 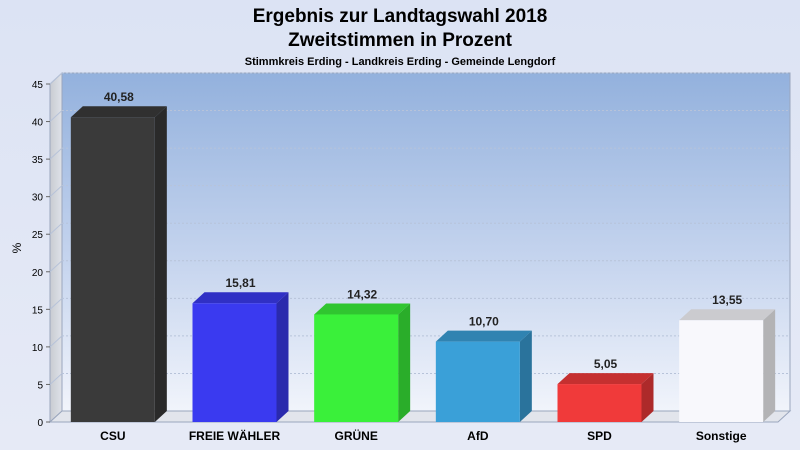 What do you see at coordinates (119, 97) in the screenshot?
I see `bar-value-label: 40,58` at bounding box center [119, 97].